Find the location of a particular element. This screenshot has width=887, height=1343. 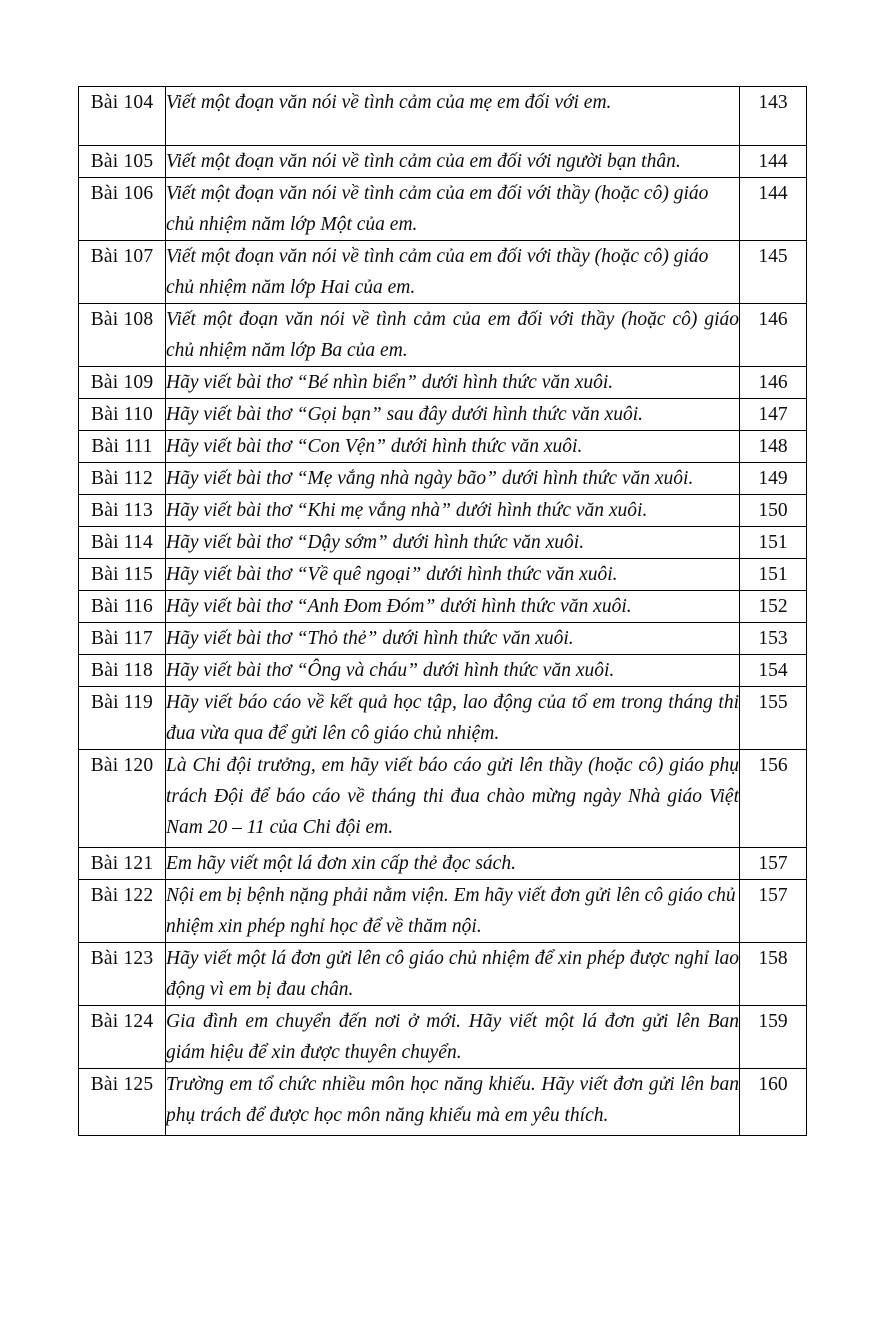

exercise-id-cell: Bài 107 is located at coordinates (122, 272).